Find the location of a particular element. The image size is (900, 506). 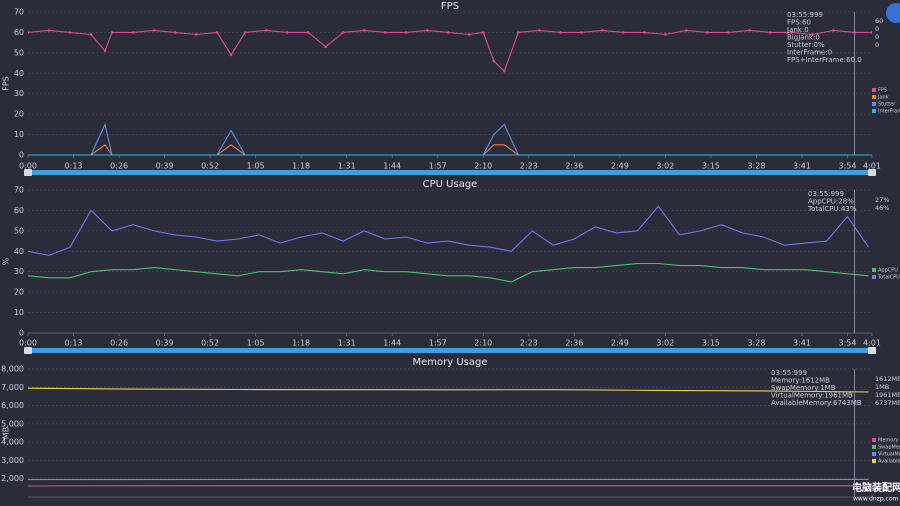

x-tick-label: 0:26 is located at coordinates (119, 343).